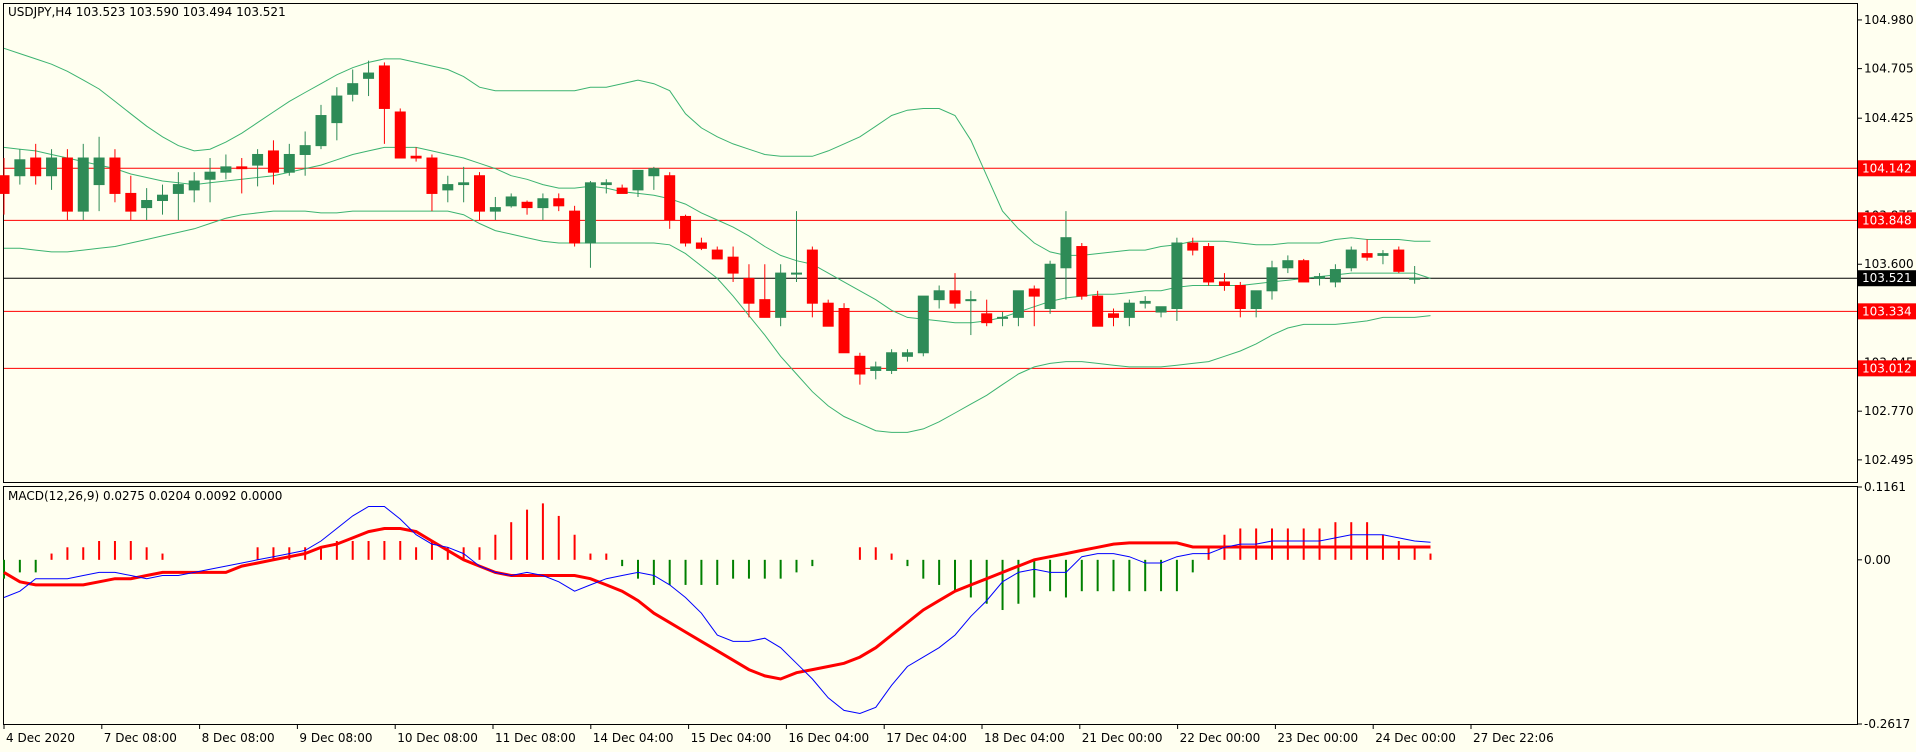 Image resolution: width=1916 pixels, height=752 pixels. I want to click on x-tick-label: 11 Dec 08:00, so click(535, 738).